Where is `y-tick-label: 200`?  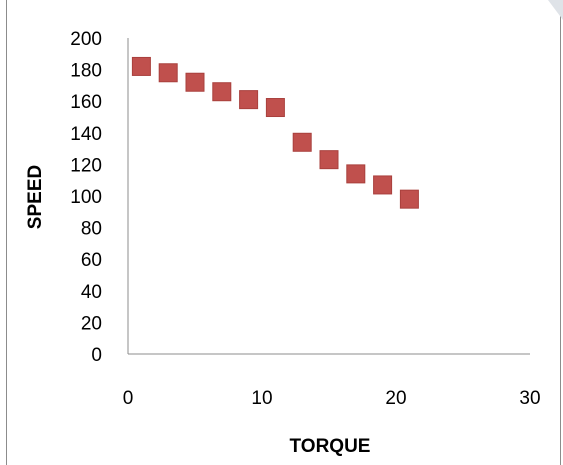 y-tick-label: 200 is located at coordinates (86, 39).